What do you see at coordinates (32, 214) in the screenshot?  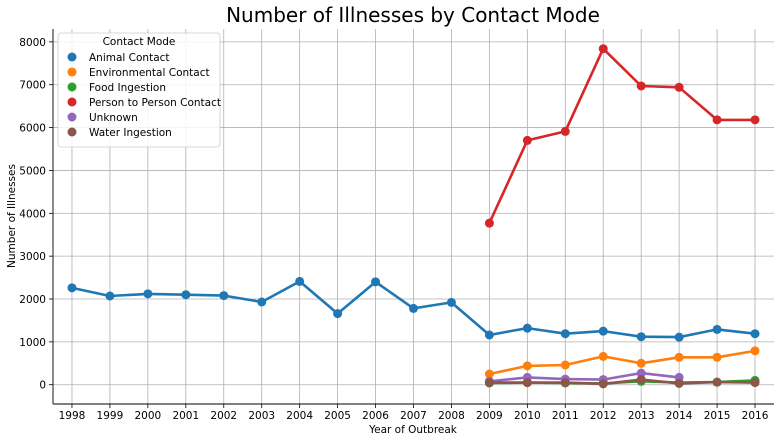 I see `y-tick-label: 4000` at bounding box center [32, 214].